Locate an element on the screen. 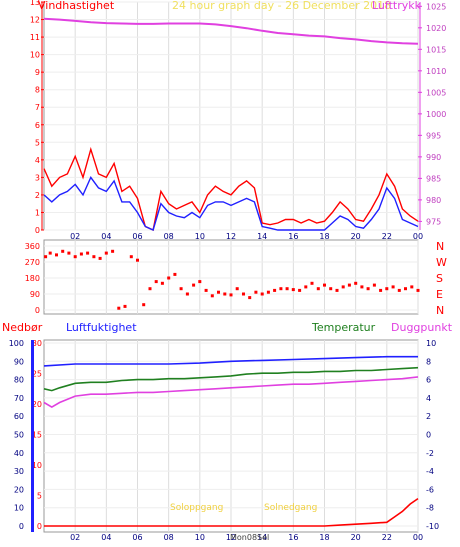 The width and height of the screenshot is (460, 547). precip-y-tick: 100 is located at coordinates (16, 343).